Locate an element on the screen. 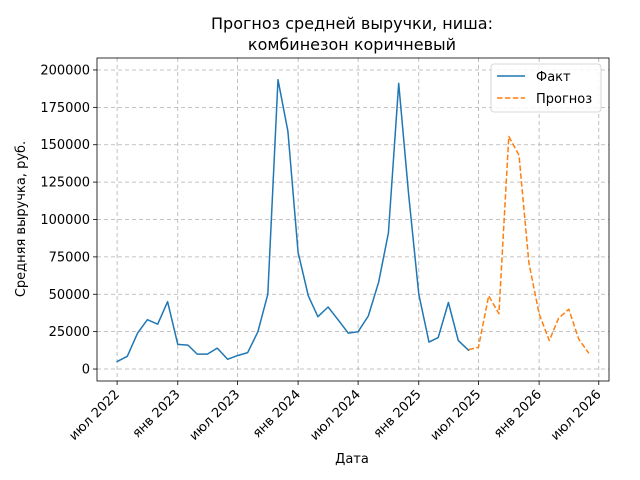 Image resolution: width=640 pixels, height=480 pixels. chart-title-line-1: Прогноз средней выручки, ниша: is located at coordinates (352, 23).